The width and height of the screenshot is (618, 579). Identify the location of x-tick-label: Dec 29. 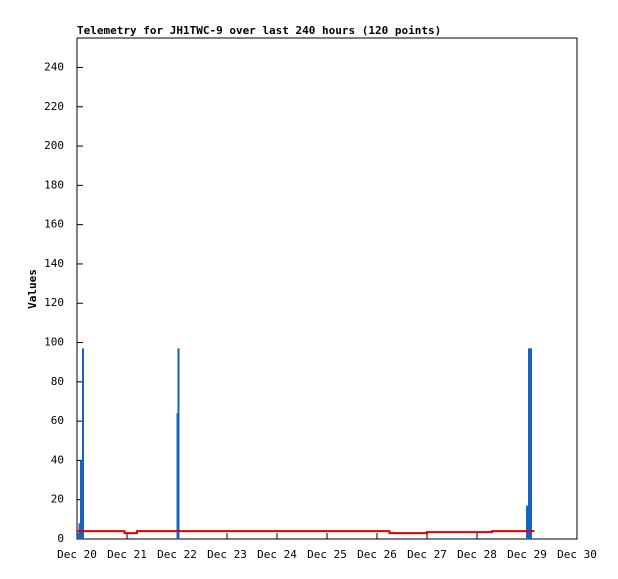
(527, 554).